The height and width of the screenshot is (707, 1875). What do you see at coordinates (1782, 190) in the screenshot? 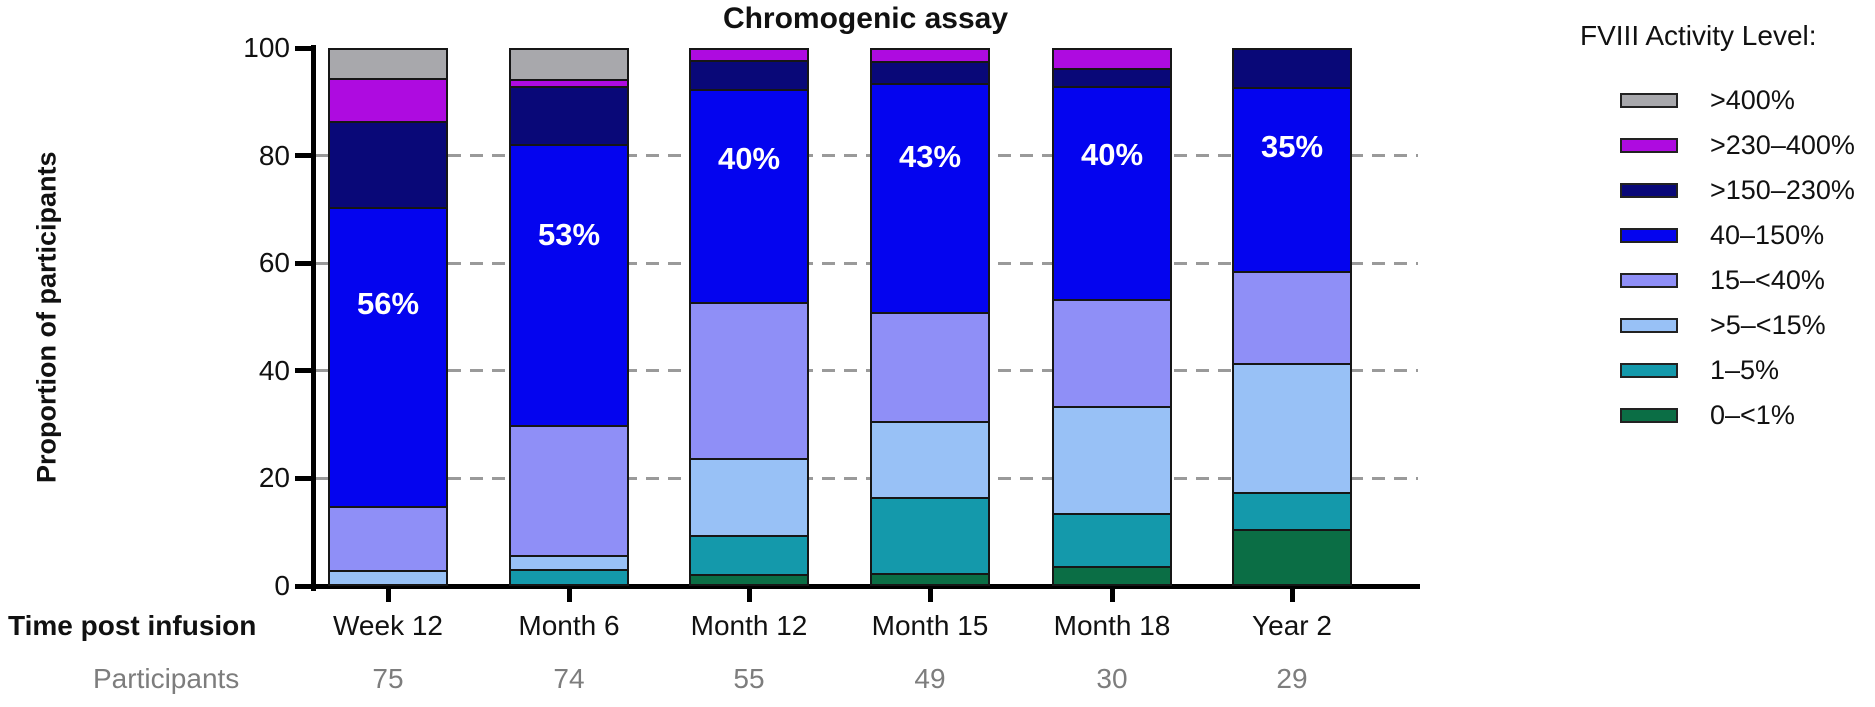
I see `legend-label: >150–230%` at bounding box center [1782, 190].